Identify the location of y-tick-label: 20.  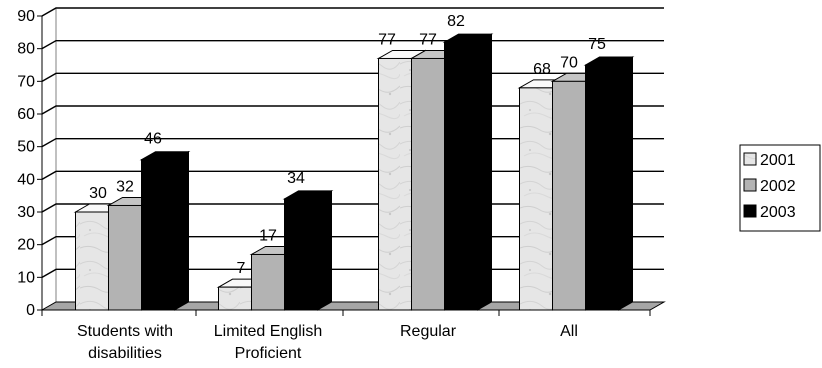
(26, 245).